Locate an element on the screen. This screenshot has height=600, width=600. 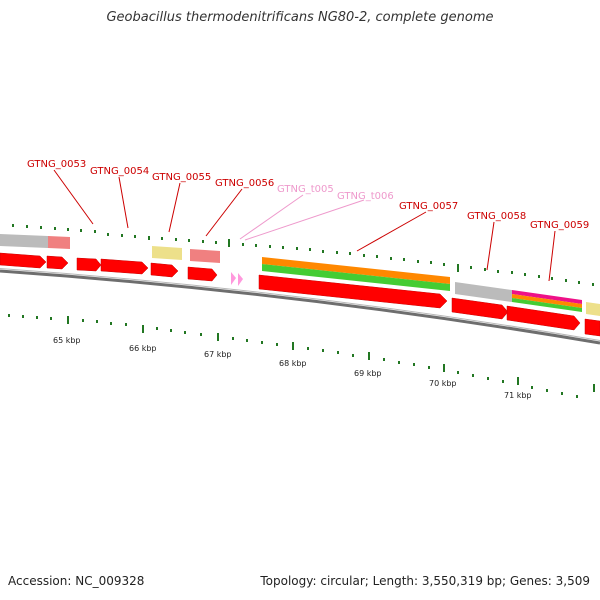
gene-label-gtng-0056: GTNG_0056 is located at coordinates (244, 183).